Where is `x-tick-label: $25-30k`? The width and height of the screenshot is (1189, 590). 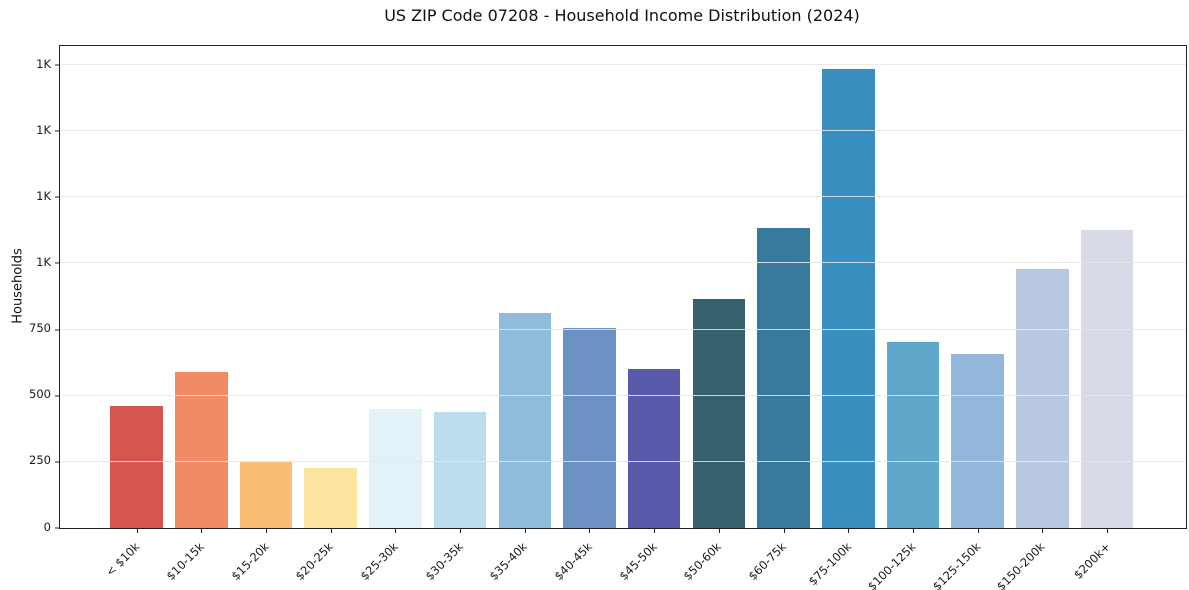
x-tick-label: $25-30k is located at coordinates (379, 561).